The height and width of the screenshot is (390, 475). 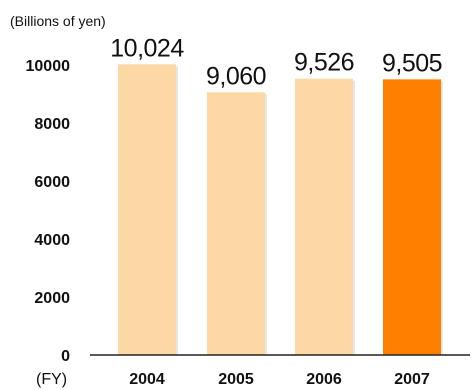 I want to click on x-tick-label-2007: 2007, so click(x=412, y=379).